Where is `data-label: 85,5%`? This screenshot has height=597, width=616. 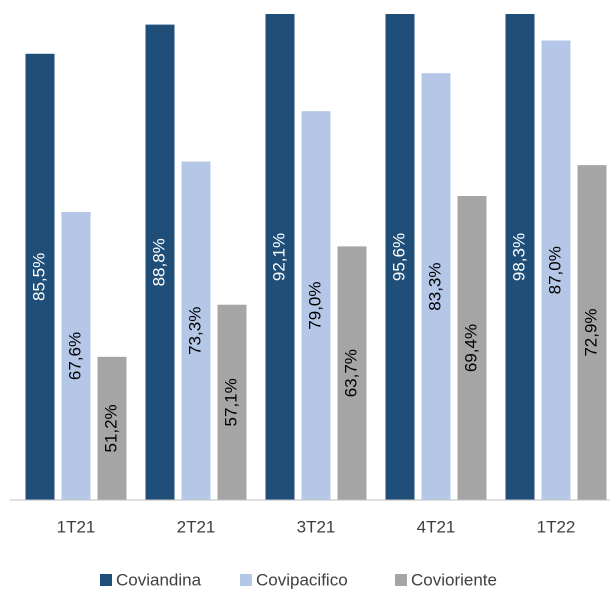 data-label: 85,5% is located at coordinates (38, 277).